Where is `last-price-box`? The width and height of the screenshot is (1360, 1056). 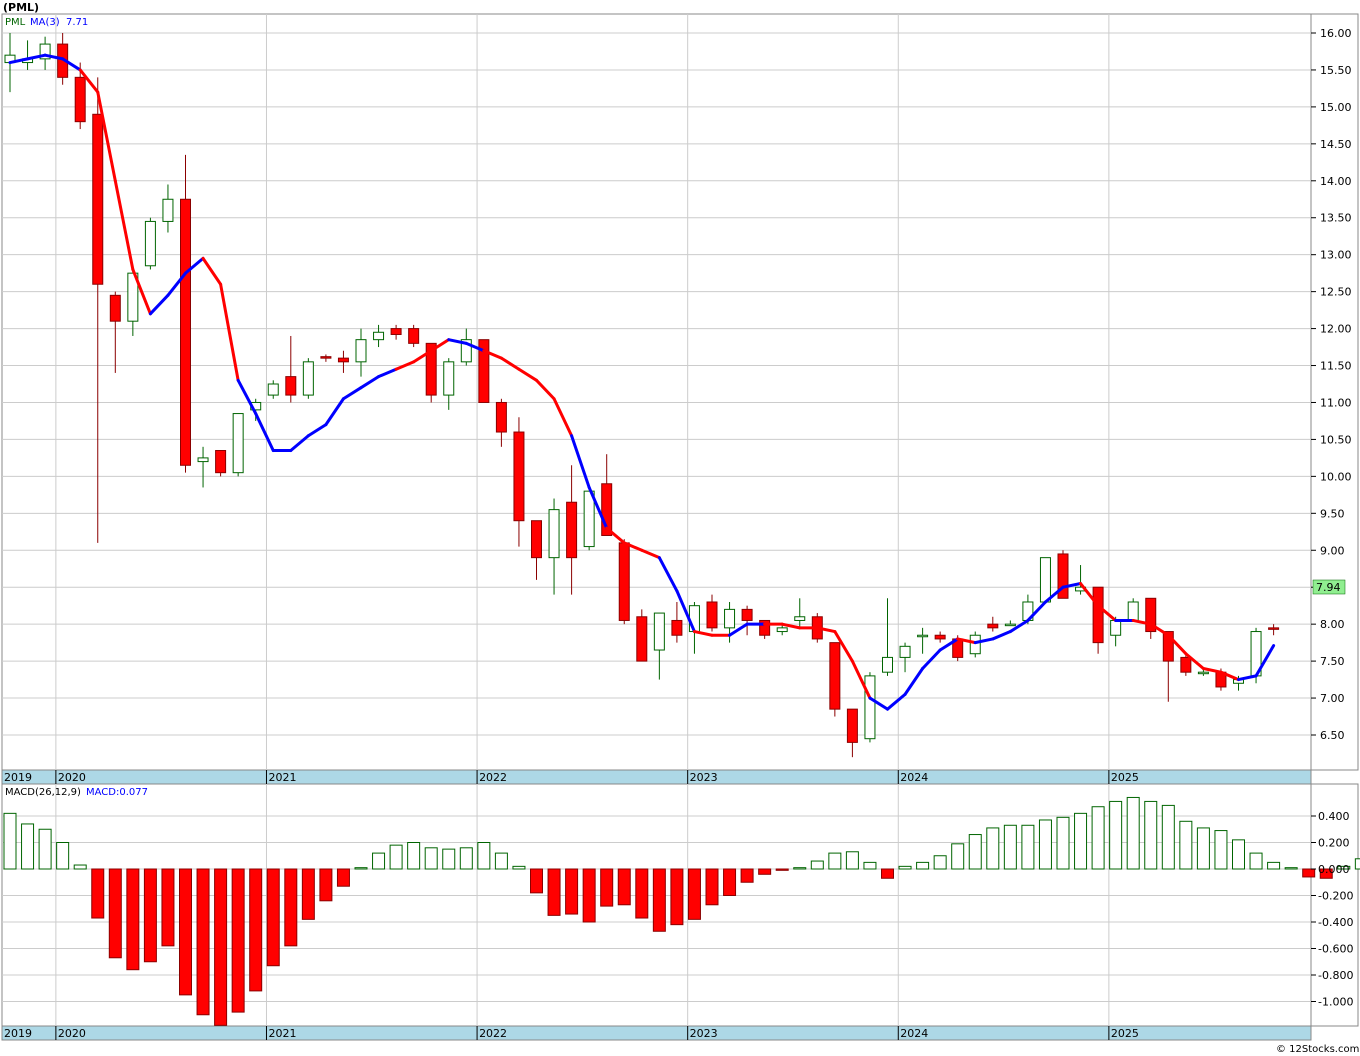 last-price-box is located at coordinates (1329, 587).